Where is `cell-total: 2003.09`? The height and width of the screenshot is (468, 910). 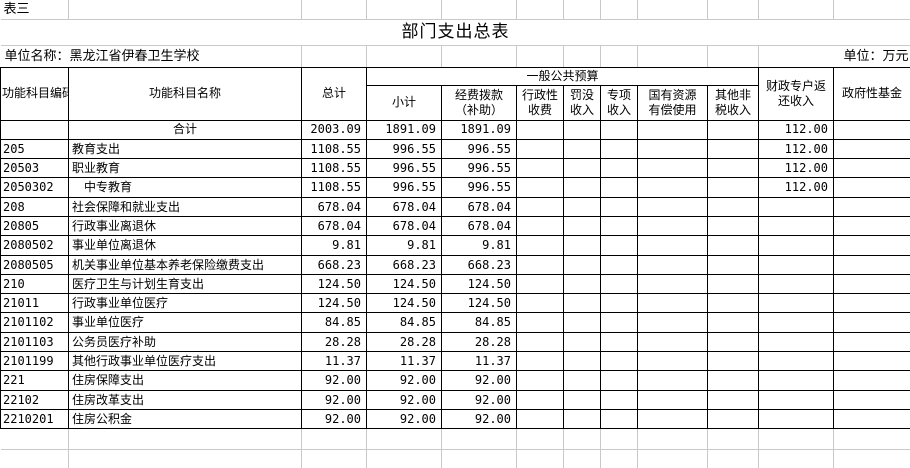 cell-total: 2003.09 is located at coordinates (334, 129).